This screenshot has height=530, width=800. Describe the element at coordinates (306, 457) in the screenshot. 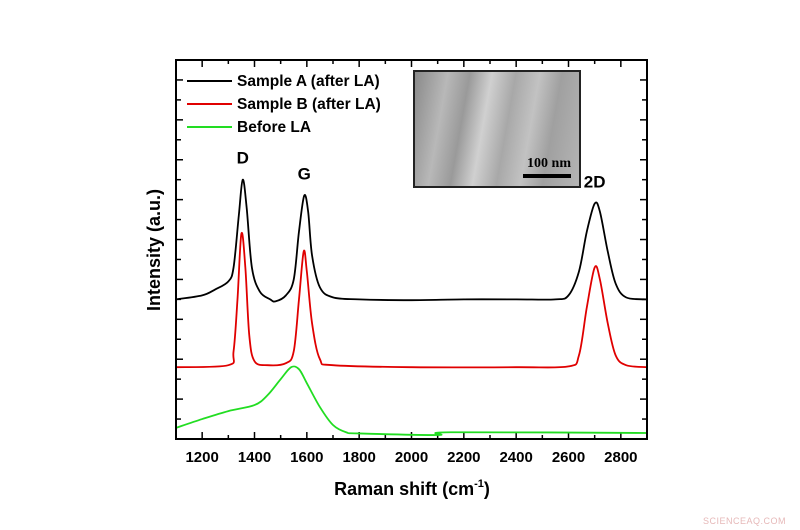

I see `x-tick-label: 1600` at that location.